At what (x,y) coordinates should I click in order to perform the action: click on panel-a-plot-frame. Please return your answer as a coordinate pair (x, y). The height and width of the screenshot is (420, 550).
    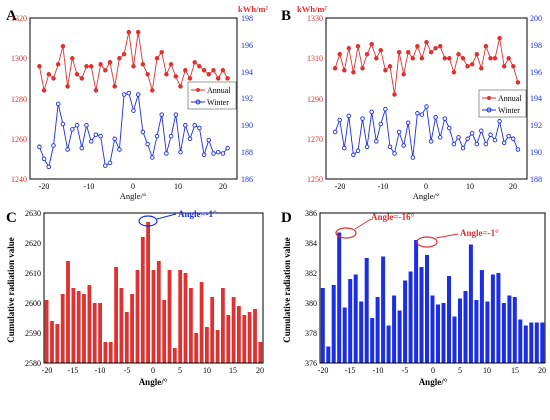
    Looking at the image, I should click on (133, 98).